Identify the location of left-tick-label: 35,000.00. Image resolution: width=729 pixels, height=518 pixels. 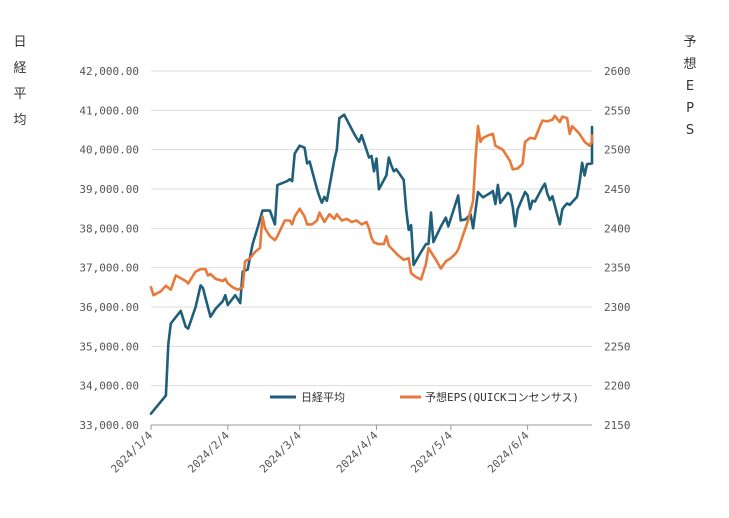
(109, 346).